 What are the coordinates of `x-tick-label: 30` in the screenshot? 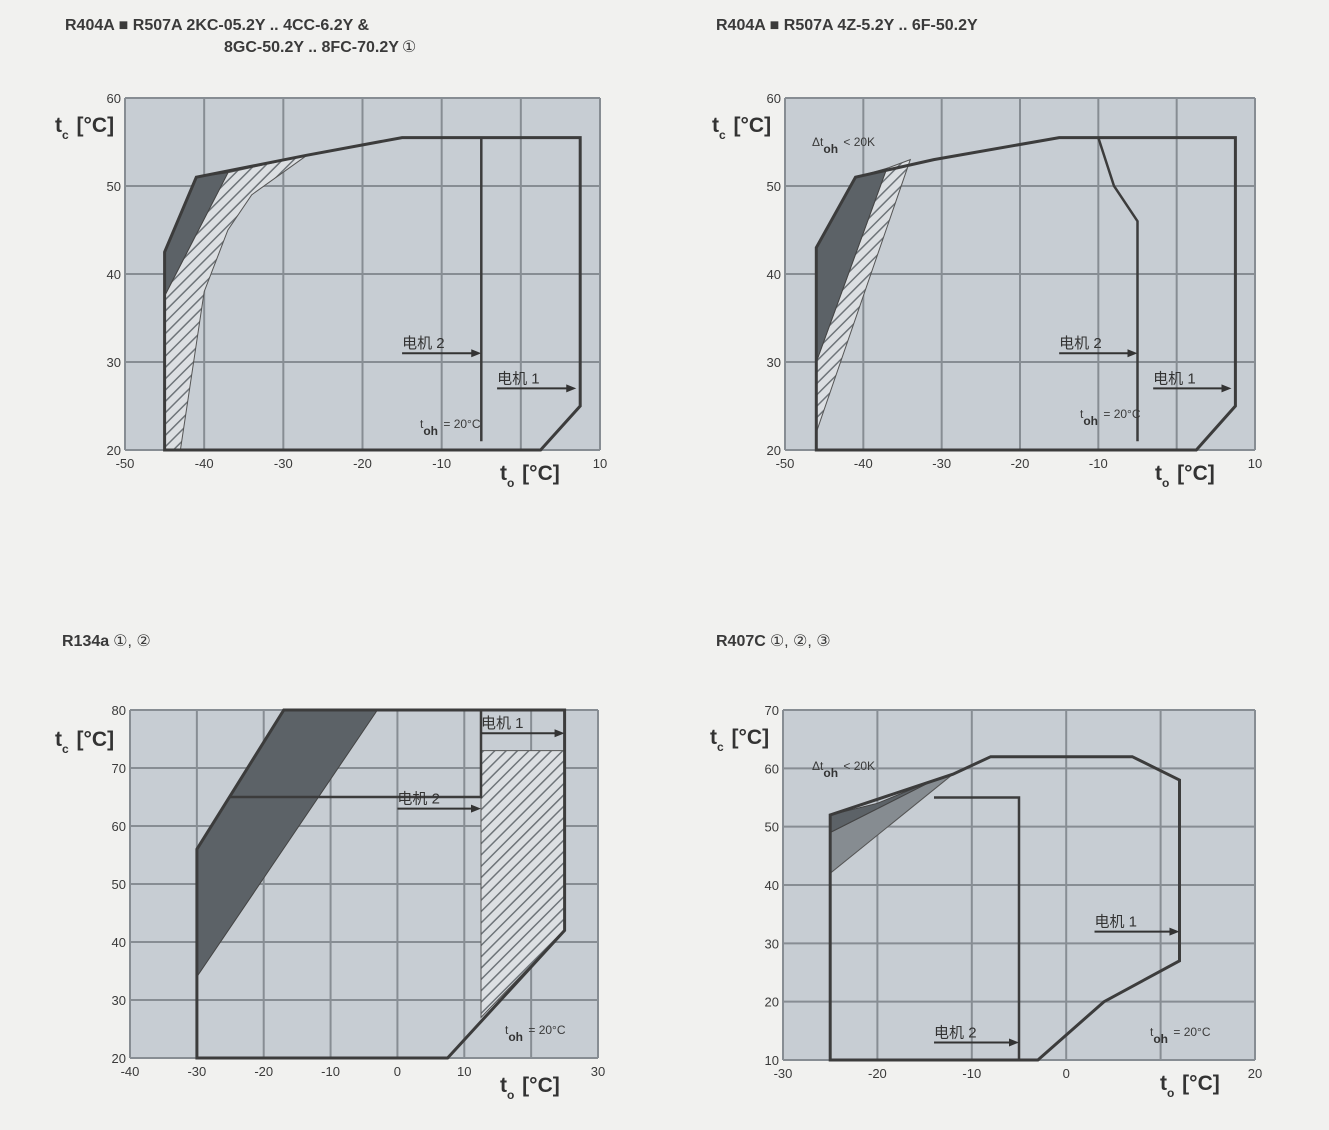 It's located at (598, 1071).